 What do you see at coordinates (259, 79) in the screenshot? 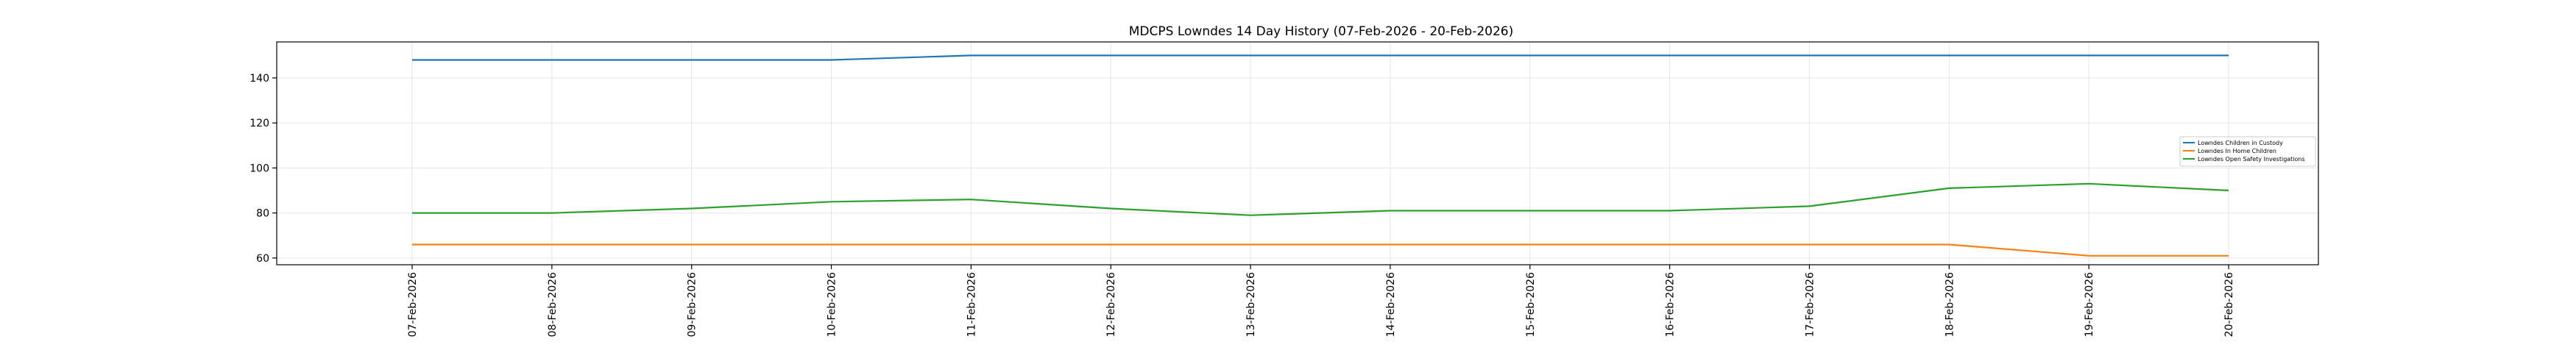
I see `y-tick-label: 140` at bounding box center [259, 79].